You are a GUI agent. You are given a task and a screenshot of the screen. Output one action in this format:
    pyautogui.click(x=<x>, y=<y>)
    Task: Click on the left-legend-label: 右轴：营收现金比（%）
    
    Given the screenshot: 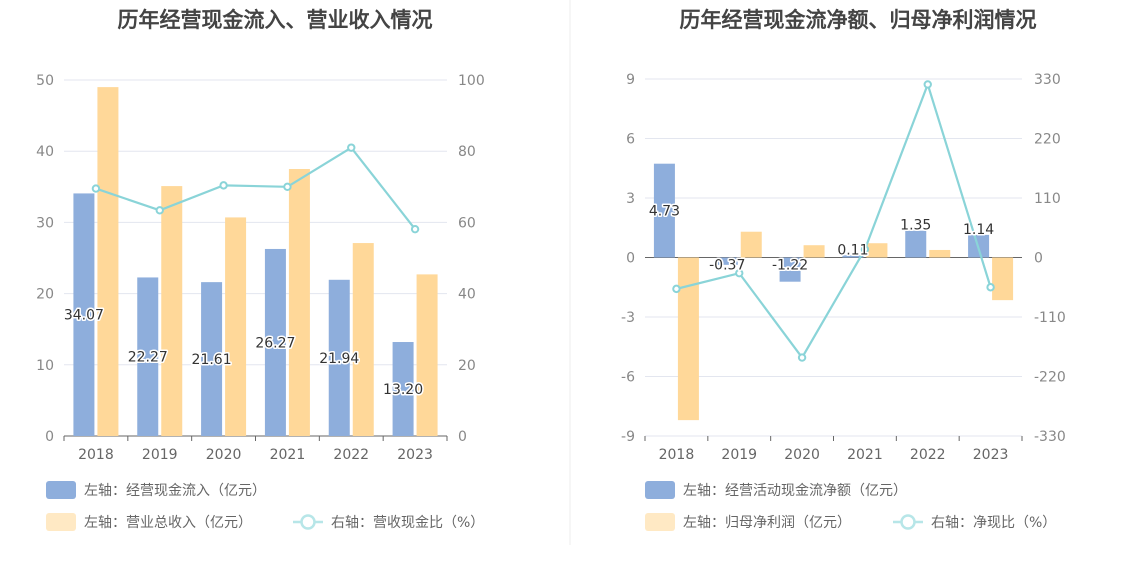 What is the action you would take?
    pyautogui.click(x=407, y=523)
    